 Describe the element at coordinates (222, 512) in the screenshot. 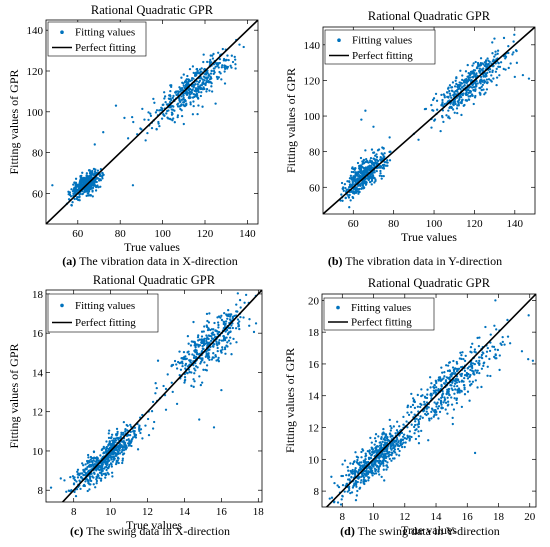

I see `x-tick-label: 16` at that location.